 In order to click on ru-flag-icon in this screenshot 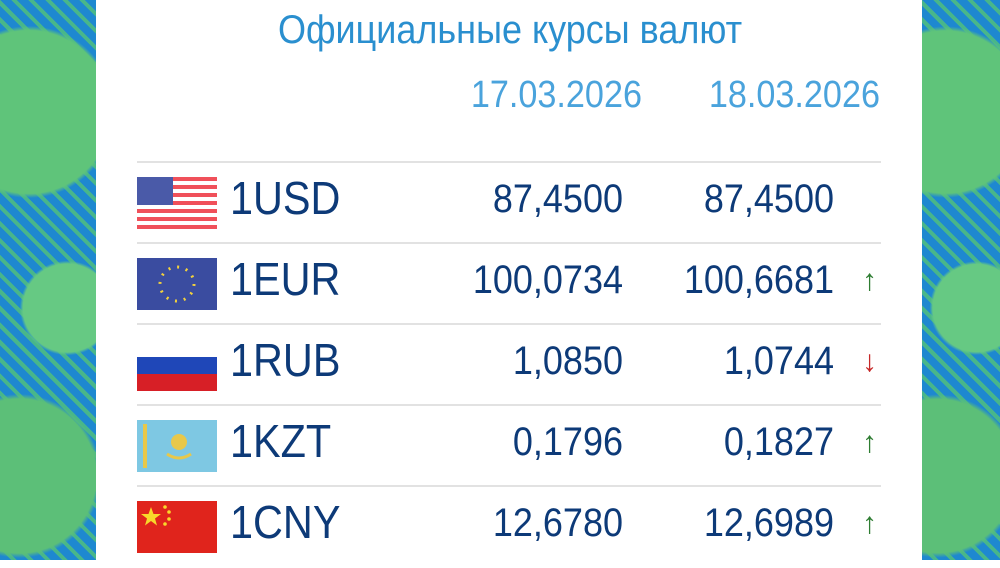, I will do `click(177, 365)`.